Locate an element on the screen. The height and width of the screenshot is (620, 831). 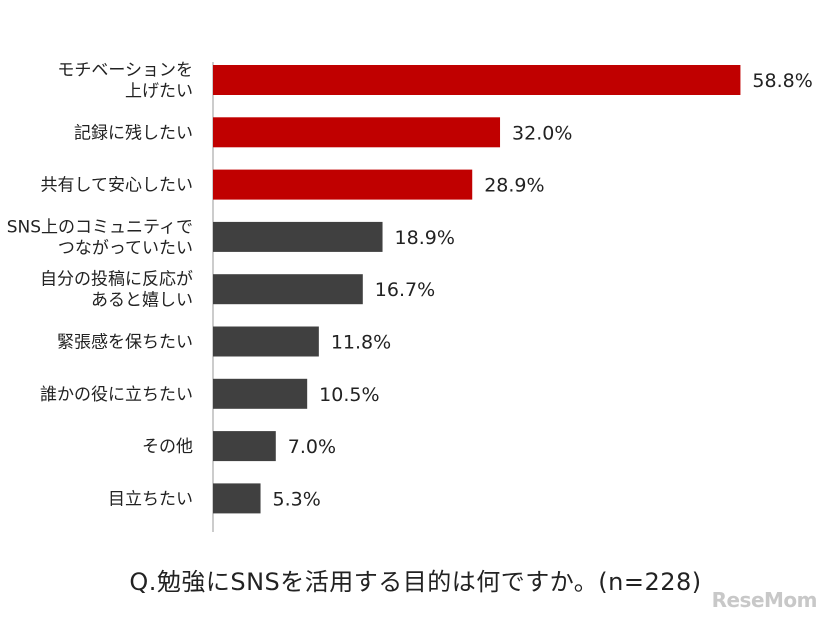
category-label-2-0: 共有して安心したい is located at coordinates (117, 186).